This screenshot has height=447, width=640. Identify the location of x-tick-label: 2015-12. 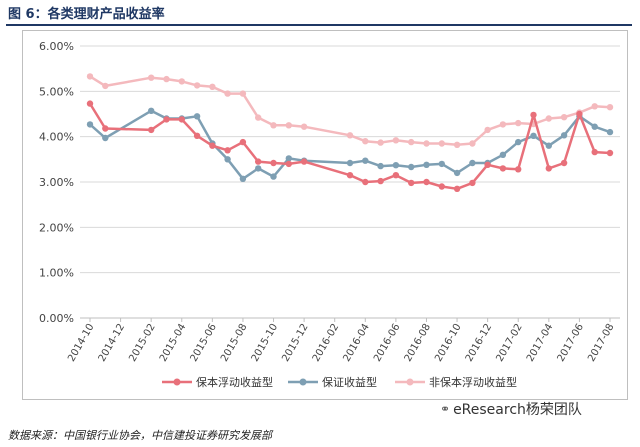
(295, 343).